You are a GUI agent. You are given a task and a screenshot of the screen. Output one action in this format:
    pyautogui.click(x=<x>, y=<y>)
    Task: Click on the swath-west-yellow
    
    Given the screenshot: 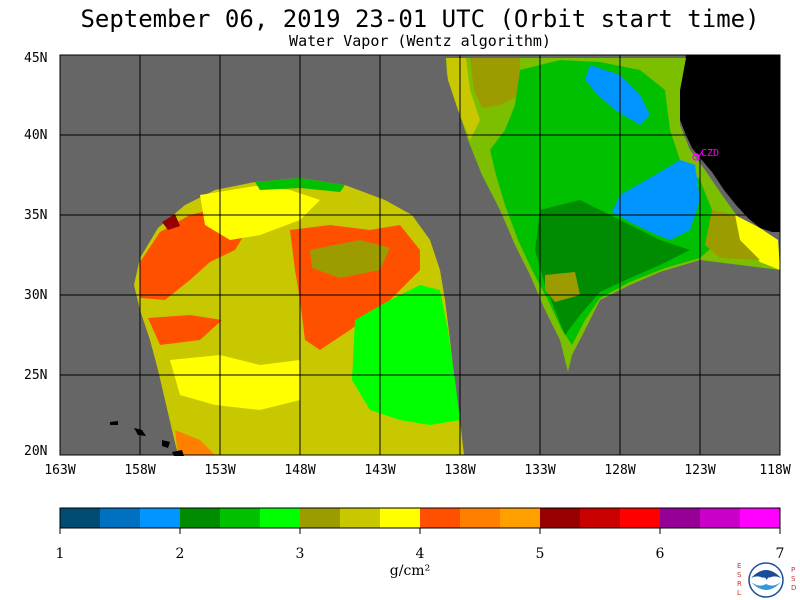 What is the action you would take?
    pyautogui.click(x=260, y=213)
    